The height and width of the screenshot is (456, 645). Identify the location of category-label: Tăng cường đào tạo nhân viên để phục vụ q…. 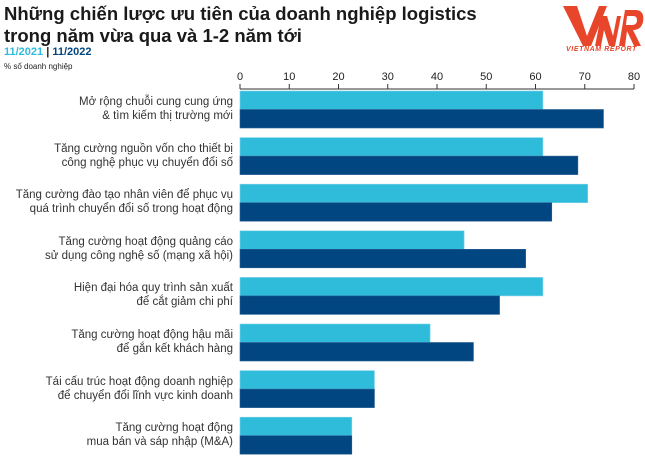
(116, 202).